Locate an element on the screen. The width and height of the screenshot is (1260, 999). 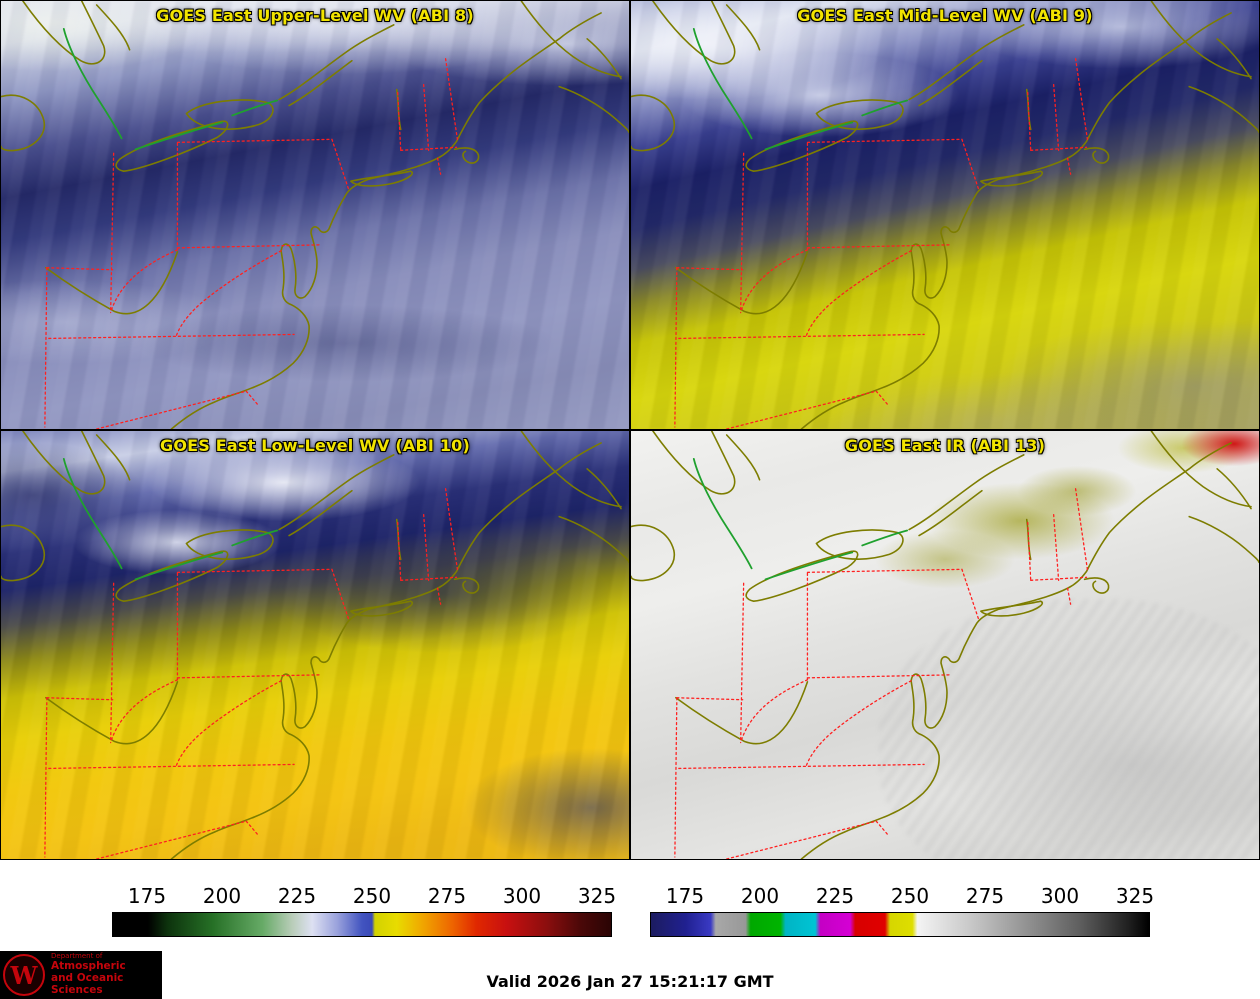
uw-crest-icon: W is located at coordinates (24, 975).